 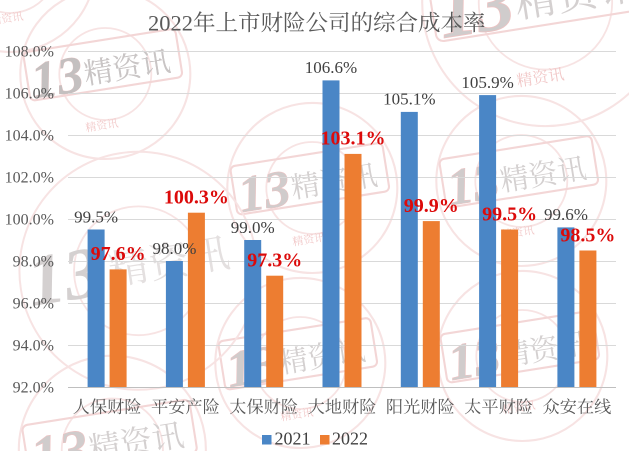 I want to click on svg-text: 99.6%, so click(x=566, y=214).